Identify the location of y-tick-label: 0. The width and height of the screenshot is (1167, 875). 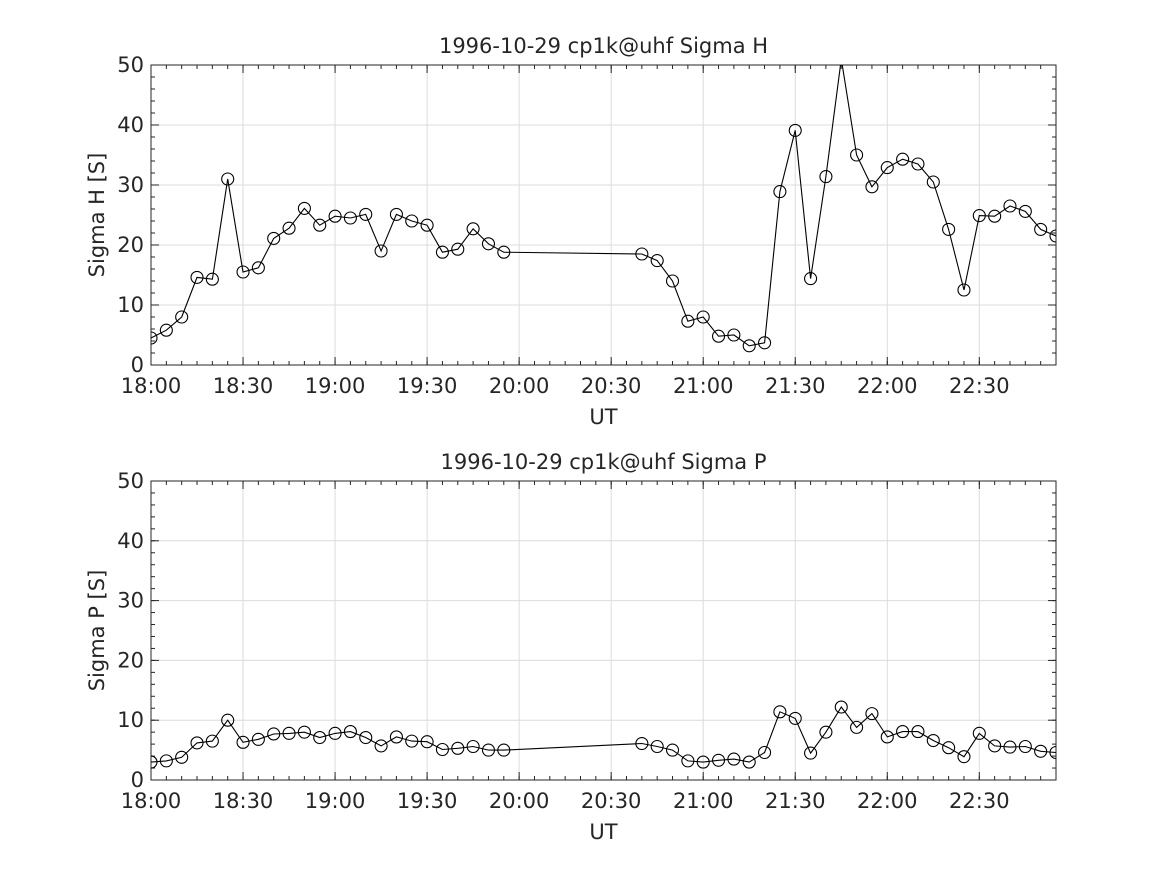
(137, 780).